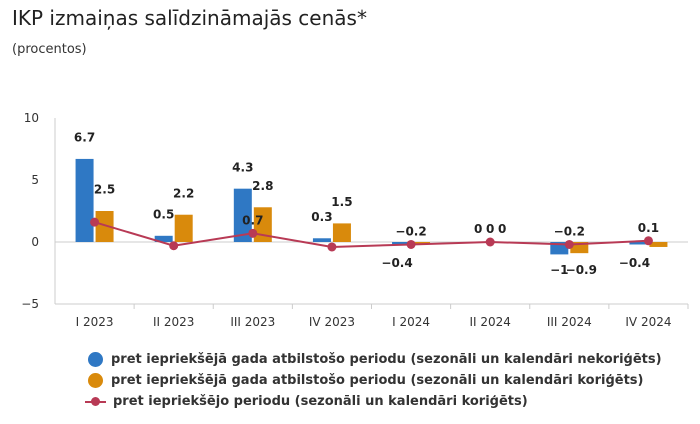  What do you see at coordinates (648, 228) in the screenshot?
I see `data-label: 0.1` at bounding box center [648, 228].